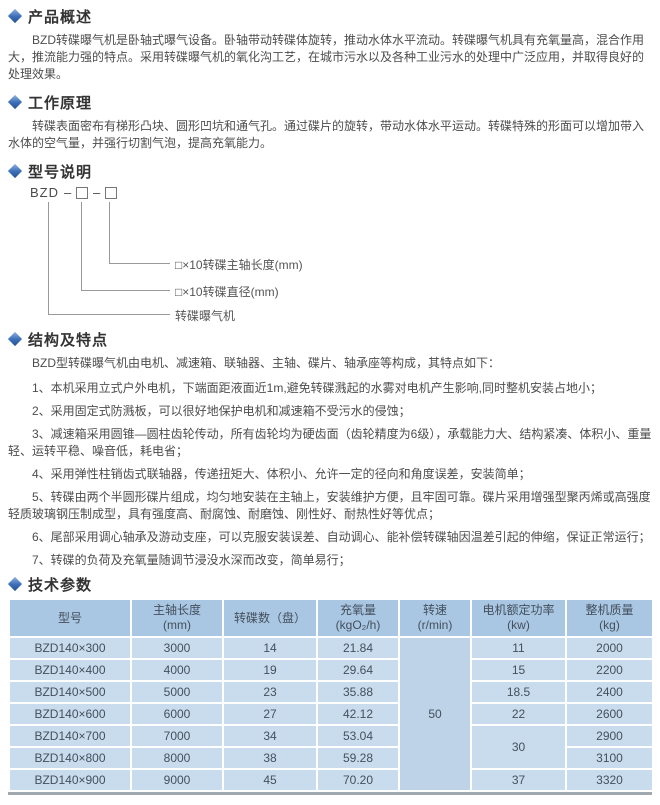 The image size is (660, 805). I want to click on col-header-disc-count: 转碟数（盘）, so click(270, 618).